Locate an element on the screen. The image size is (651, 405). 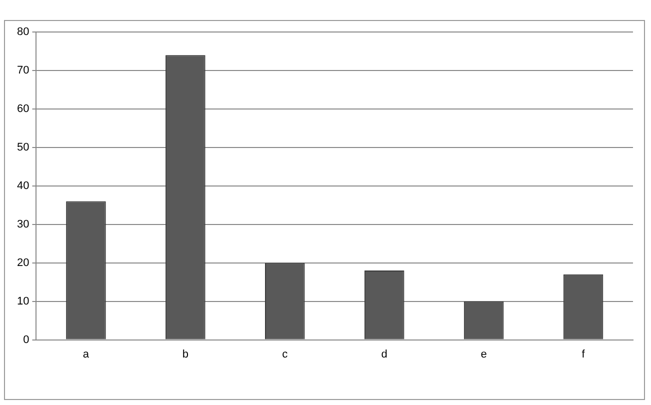
x-tick-label: b is located at coordinates (185, 354).